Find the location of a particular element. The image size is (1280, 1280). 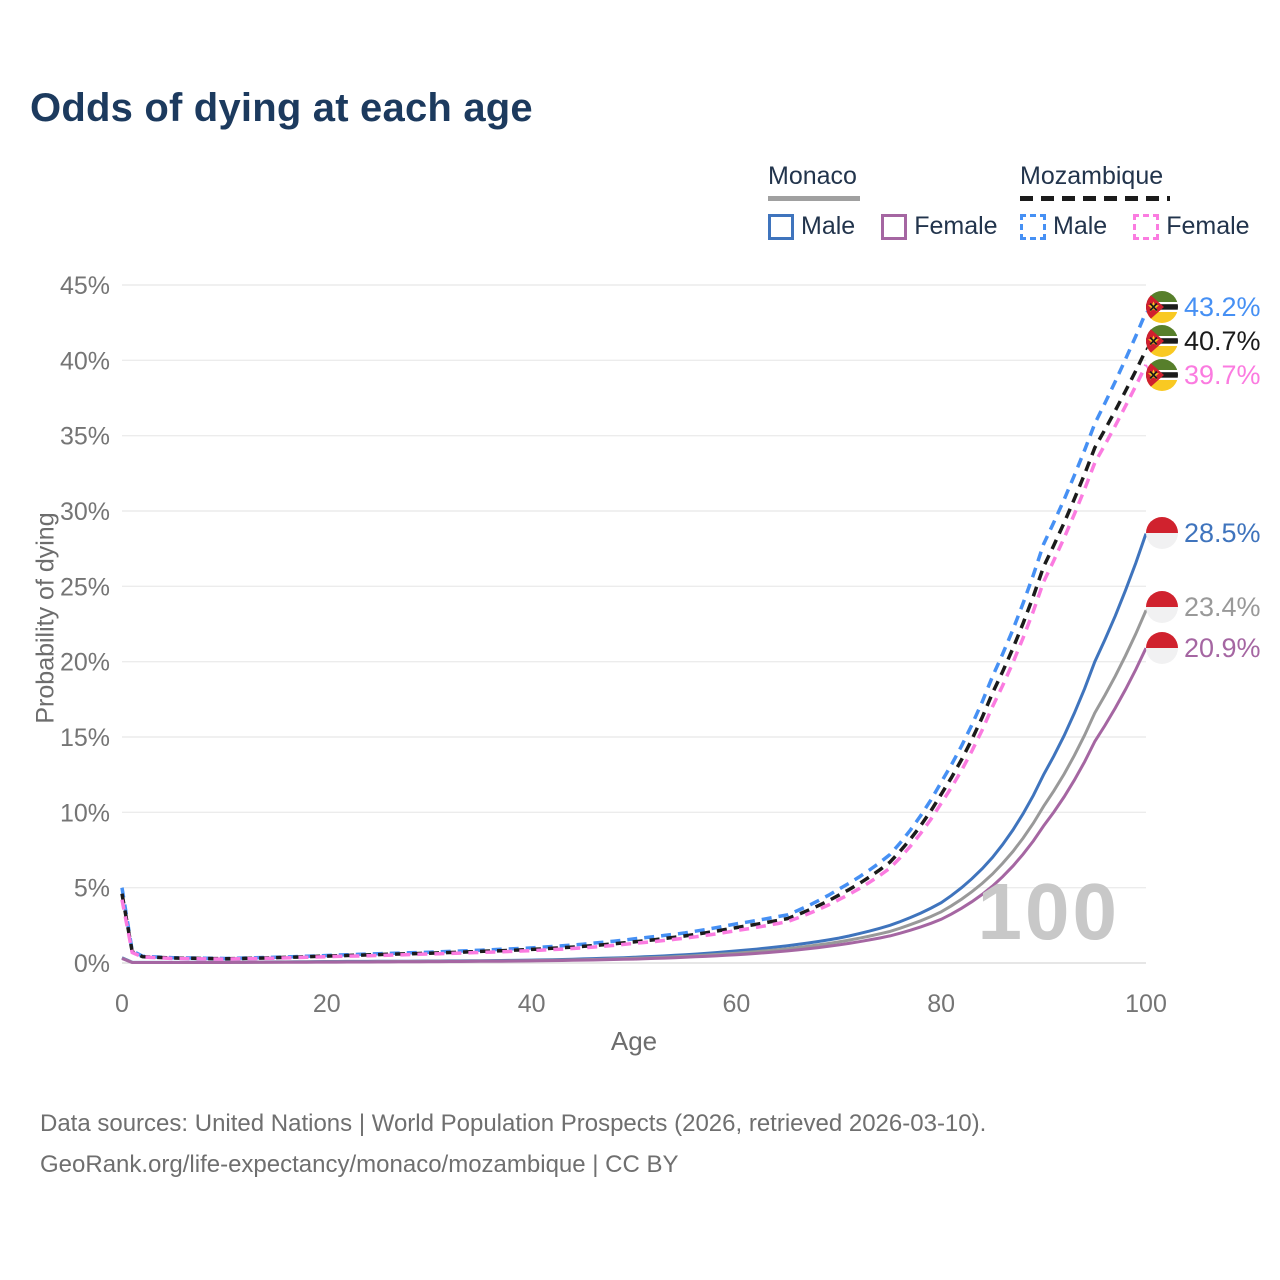

mozambique-female-swatch-icon is located at coordinates (1146, 226).